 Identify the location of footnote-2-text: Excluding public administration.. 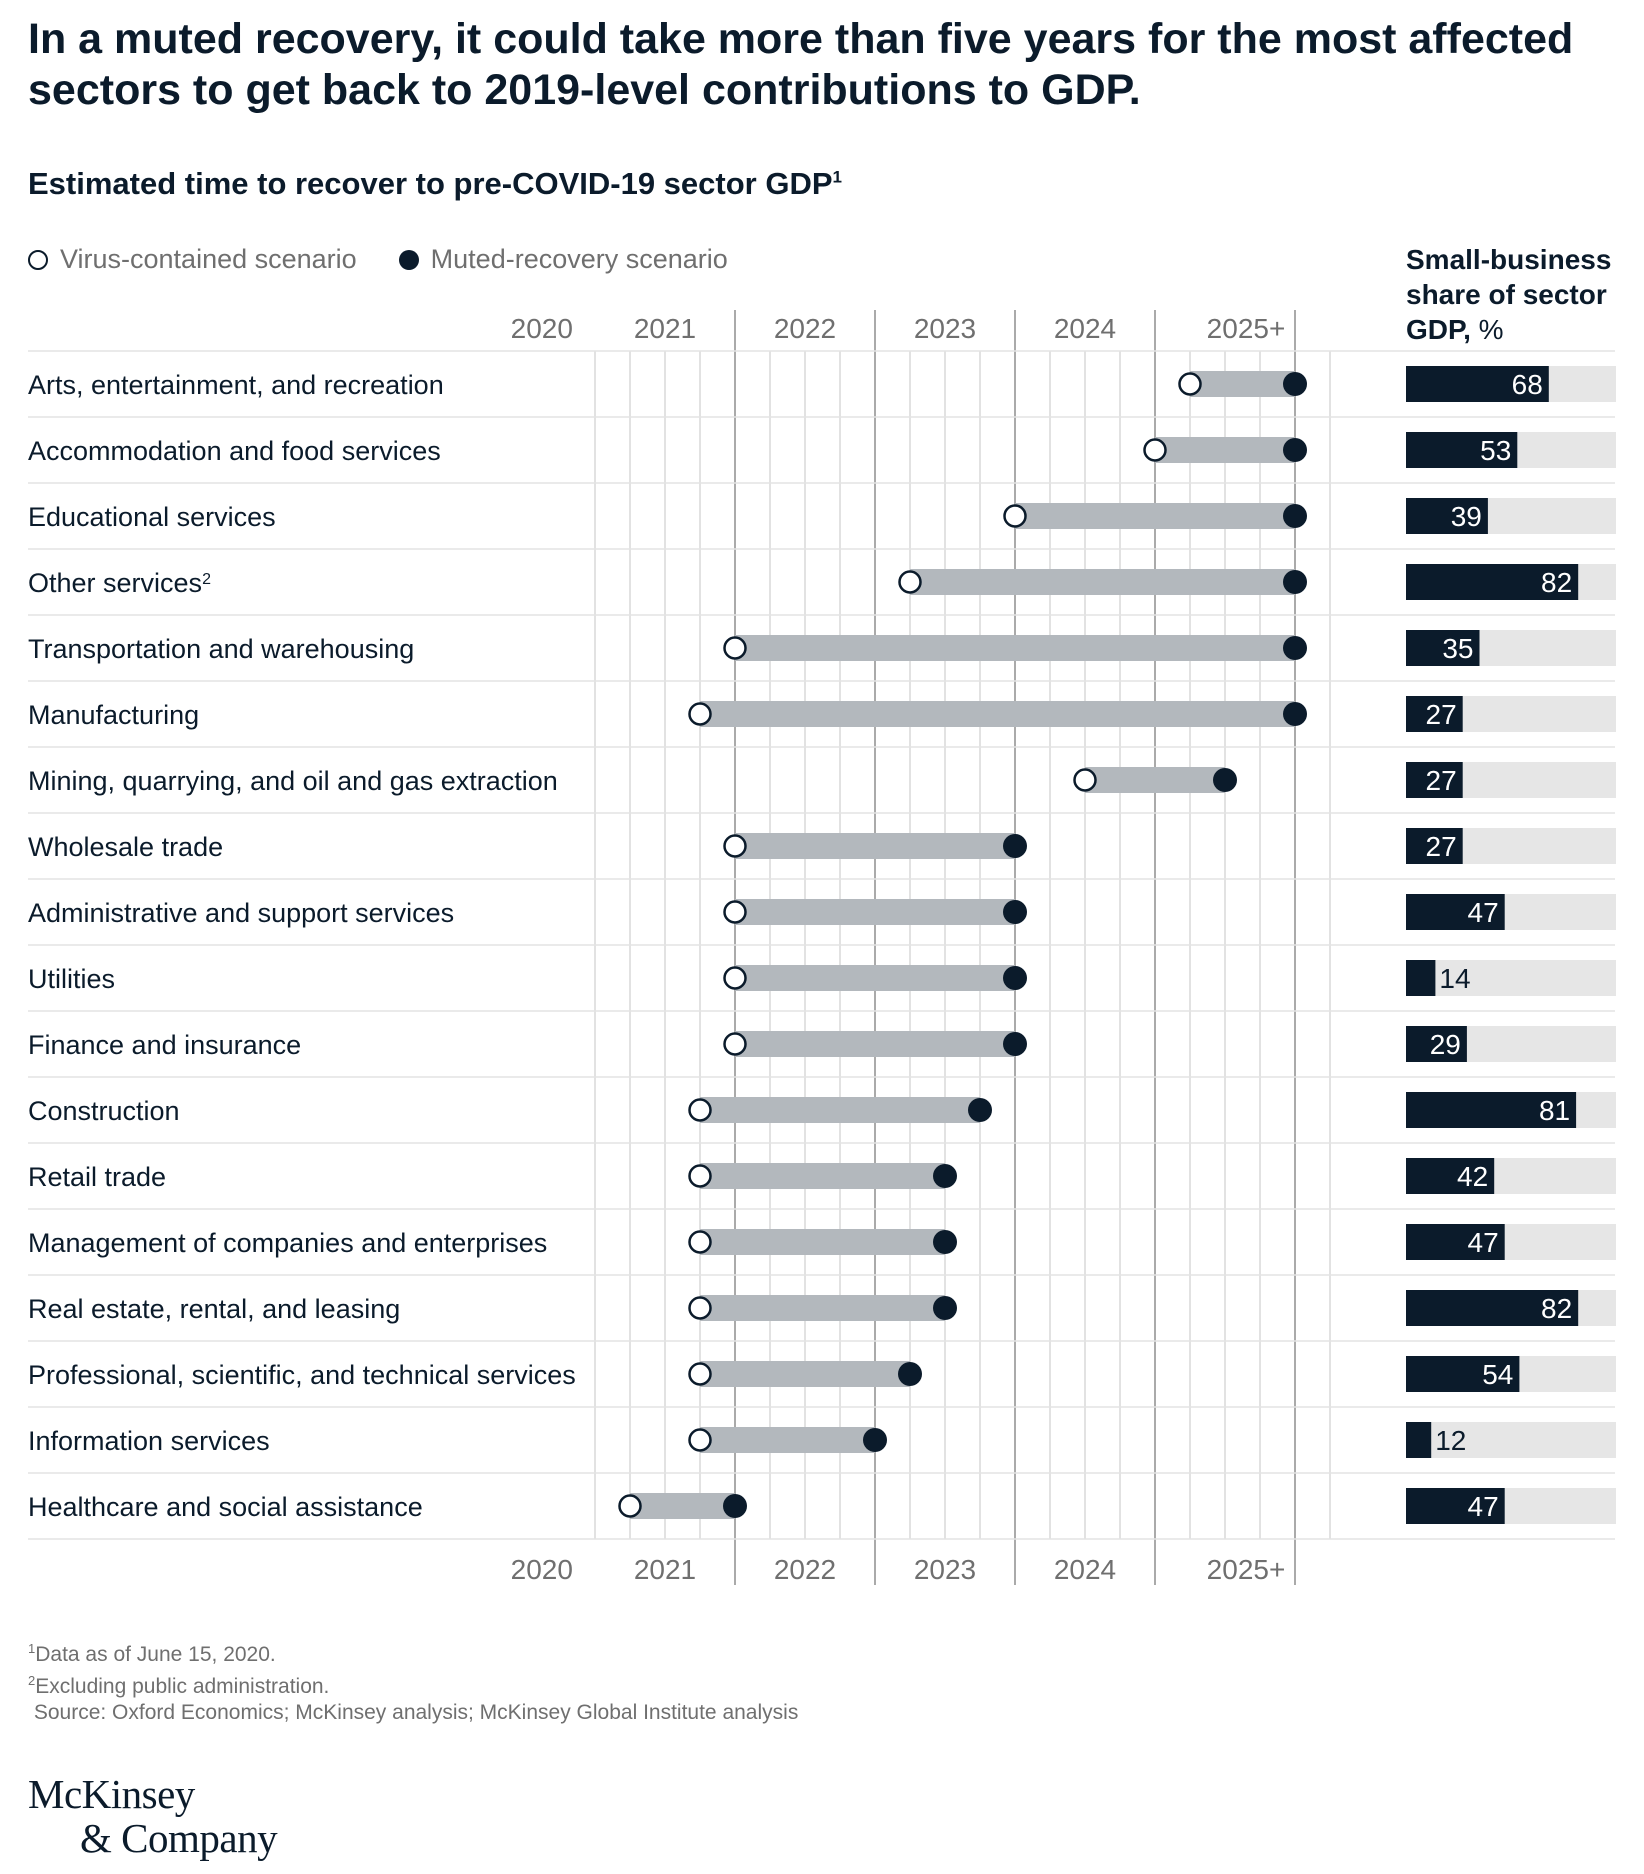
(182, 1686).